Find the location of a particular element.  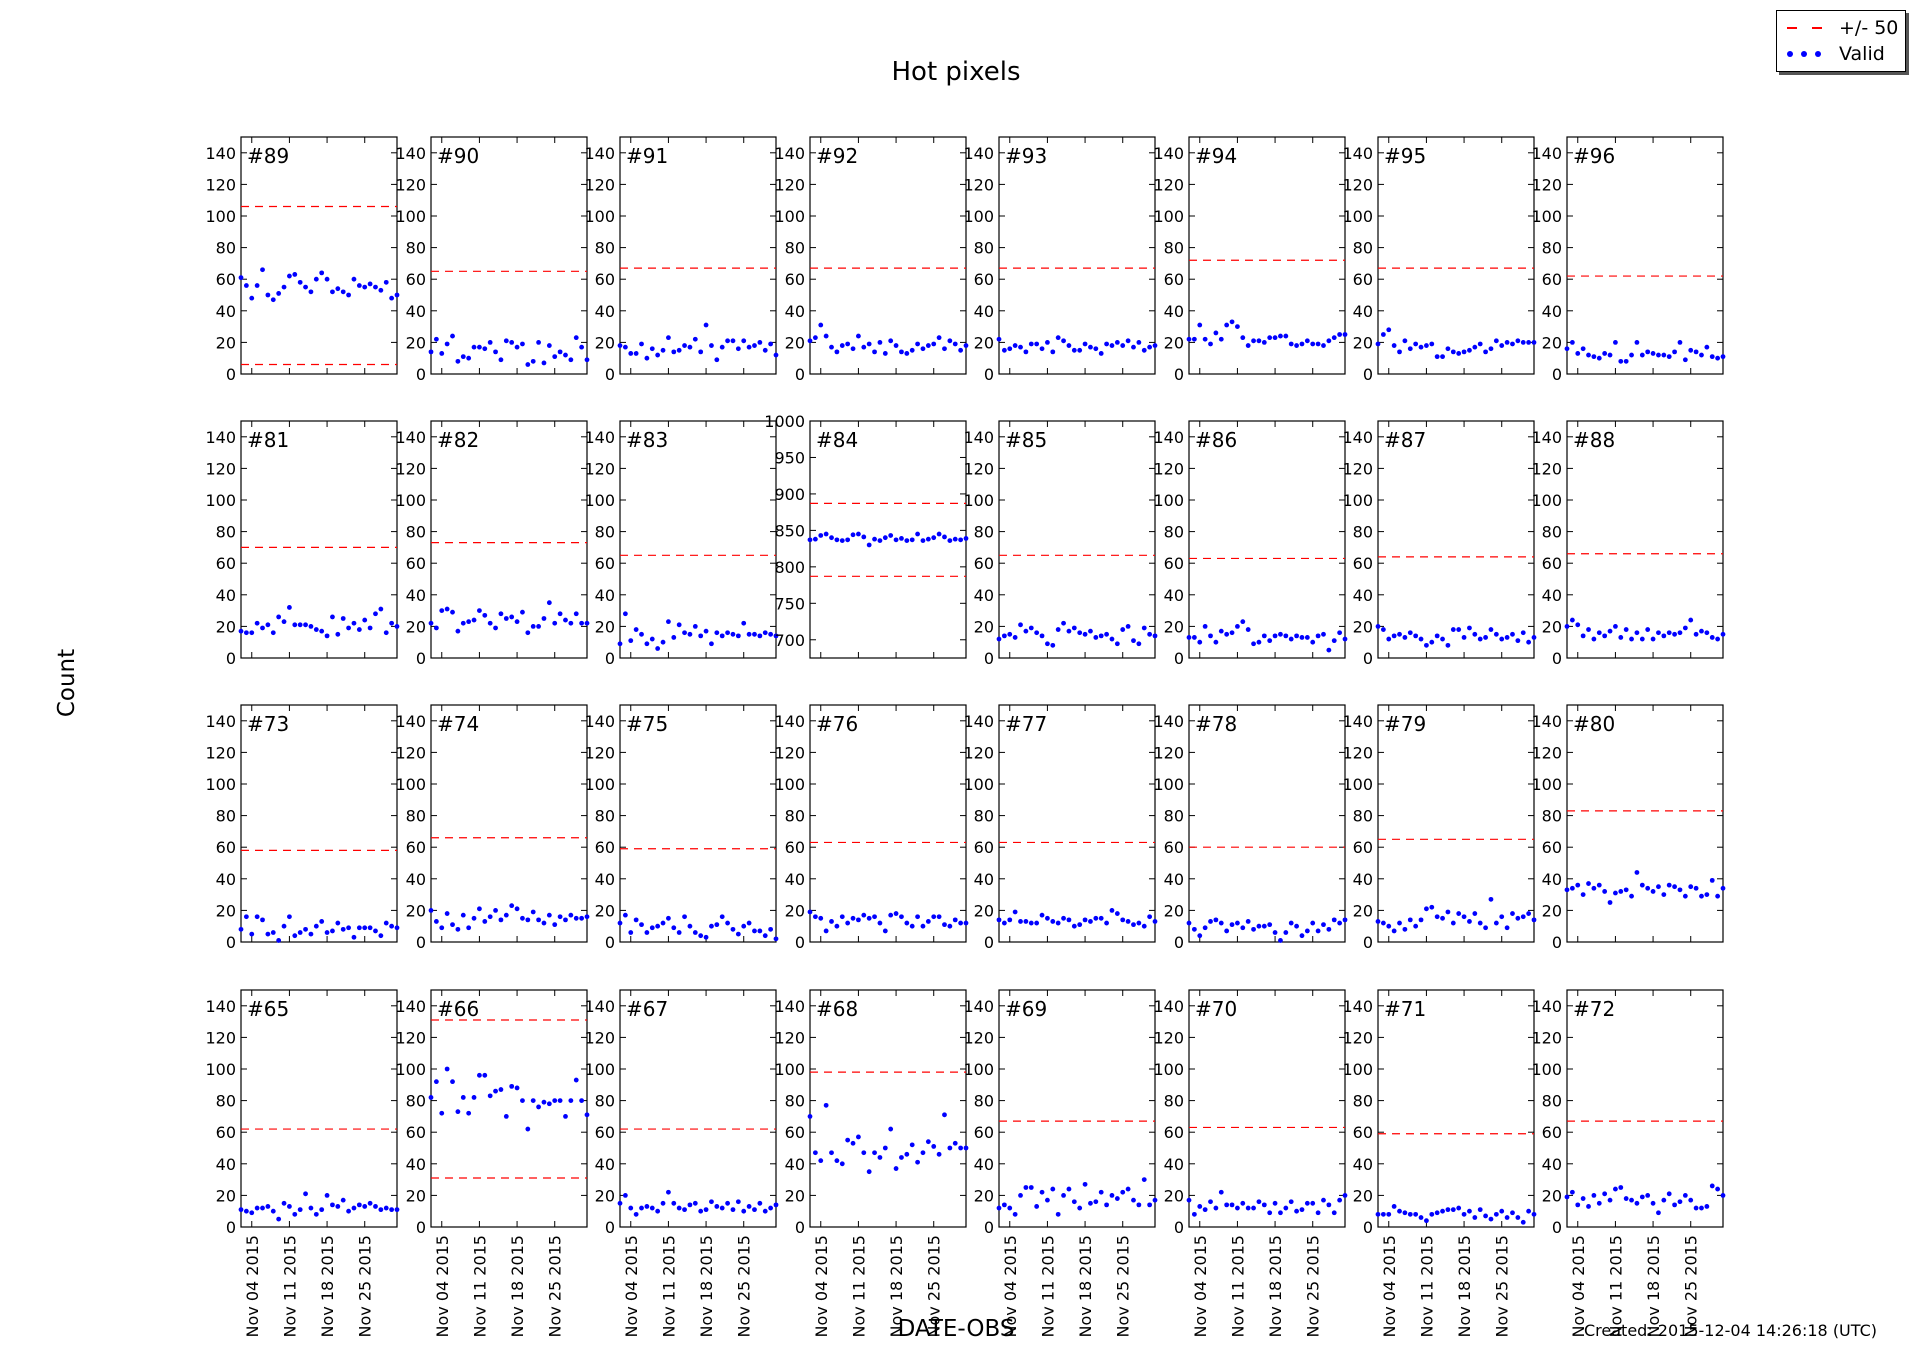

y-tick-label: 140 is located at coordinates (1546, 1006).